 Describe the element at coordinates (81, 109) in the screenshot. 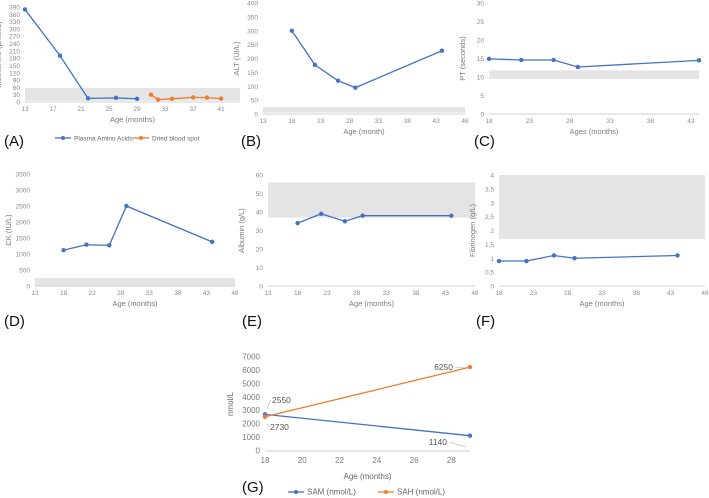

I see `x-tick-label: 21` at that location.